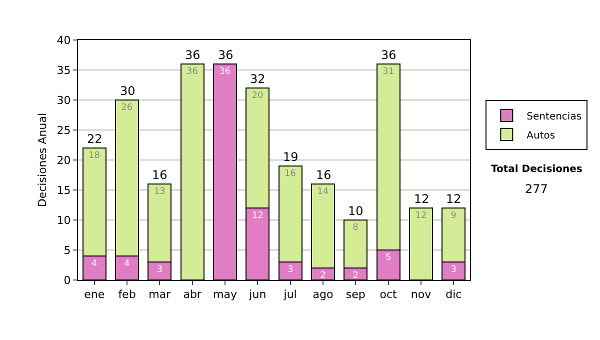  Describe the element at coordinates (225, 295) in the screenshot. I see `x-tick-label: may` at that location.